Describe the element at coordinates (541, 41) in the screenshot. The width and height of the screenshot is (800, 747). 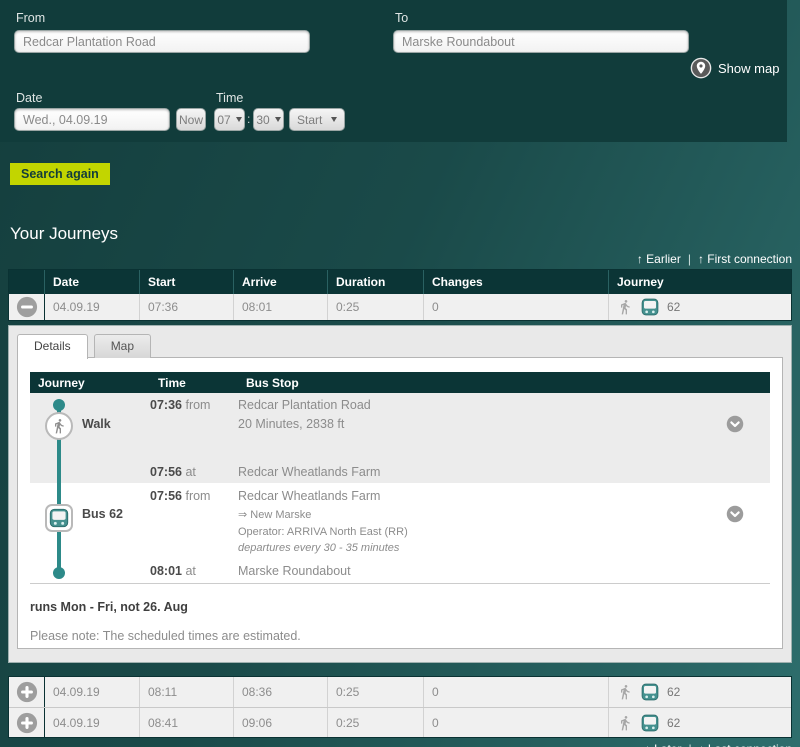
I see `to-input` at that location.